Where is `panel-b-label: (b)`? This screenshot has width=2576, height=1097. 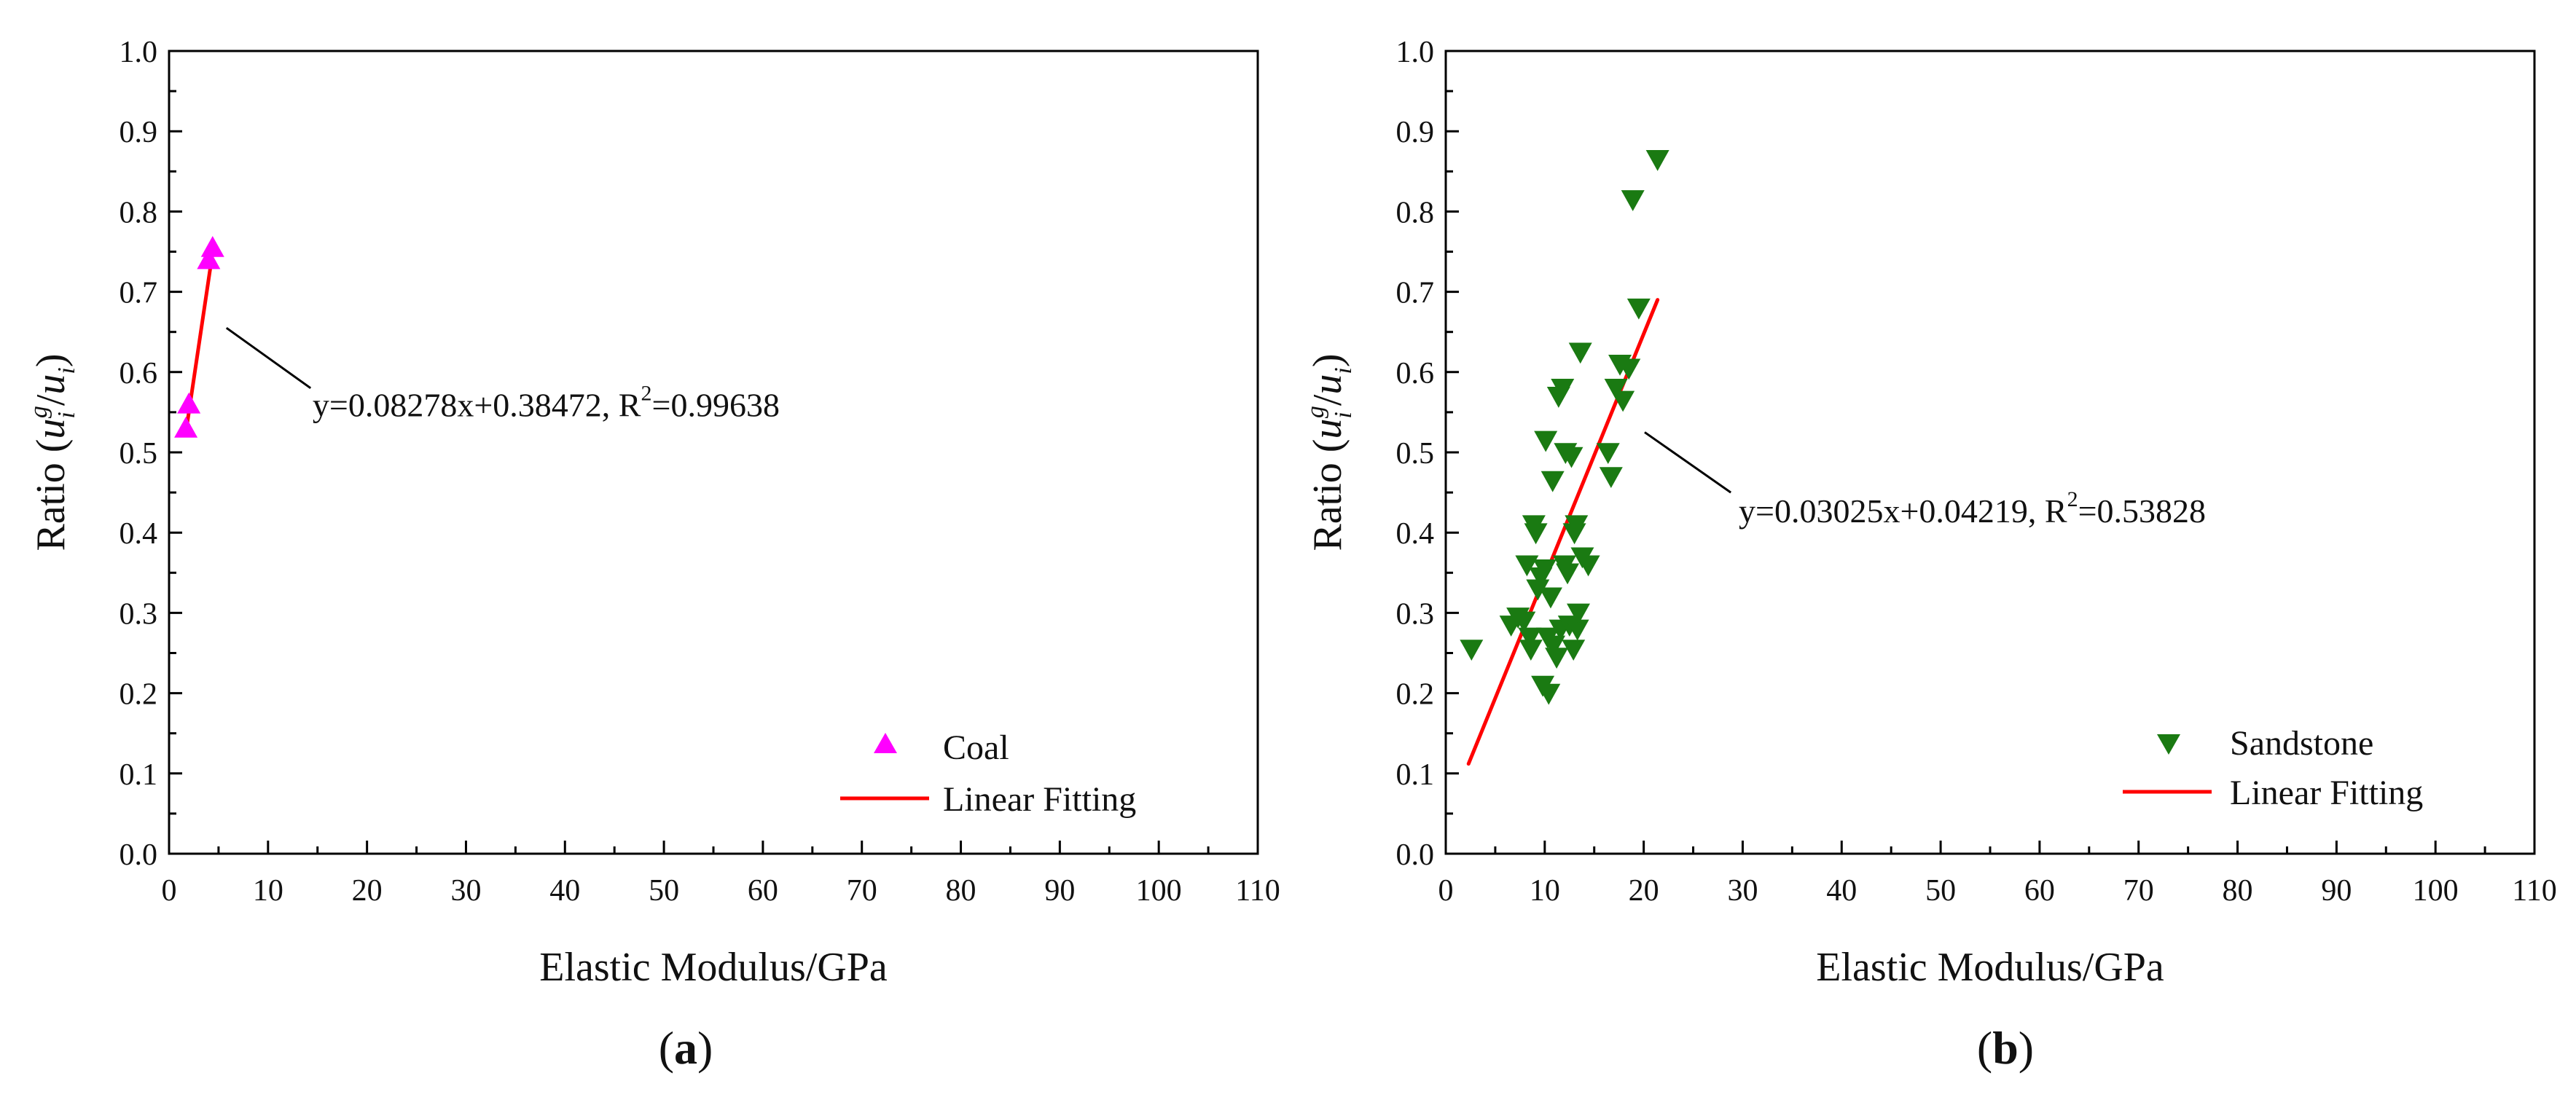 panel-b-label: (b) is located at coordinates (2005, 1048).